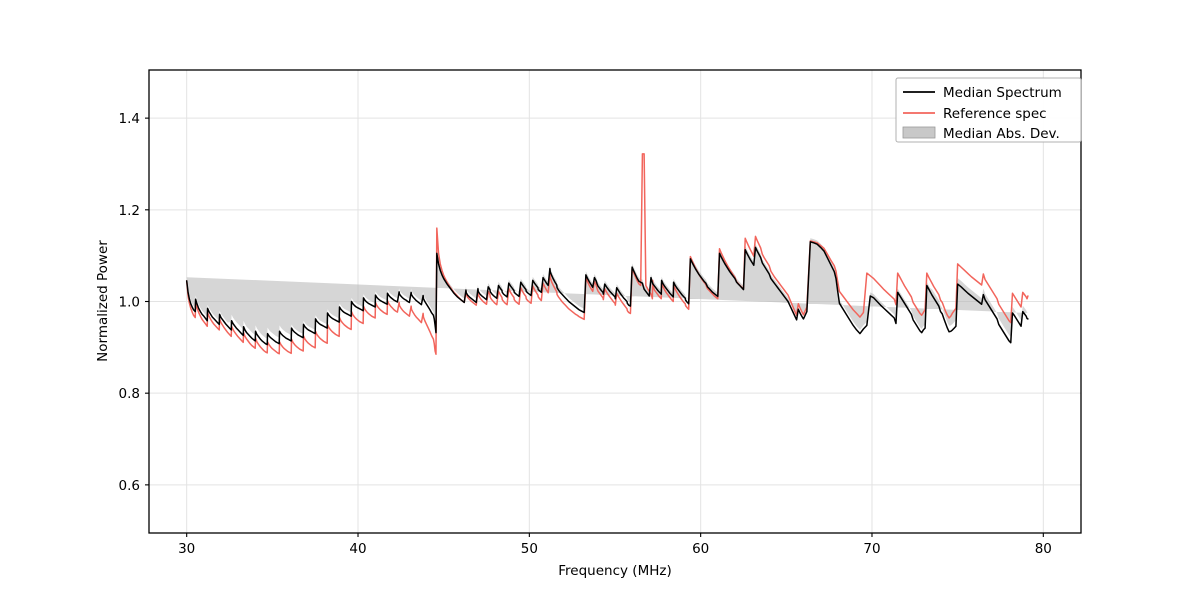 Image resolution: width=1200 pixels, height=600 pixels. Describe the element at coordinates (129, 486) in the screenshot. I see `y-tick-label: 0.6` at that location.